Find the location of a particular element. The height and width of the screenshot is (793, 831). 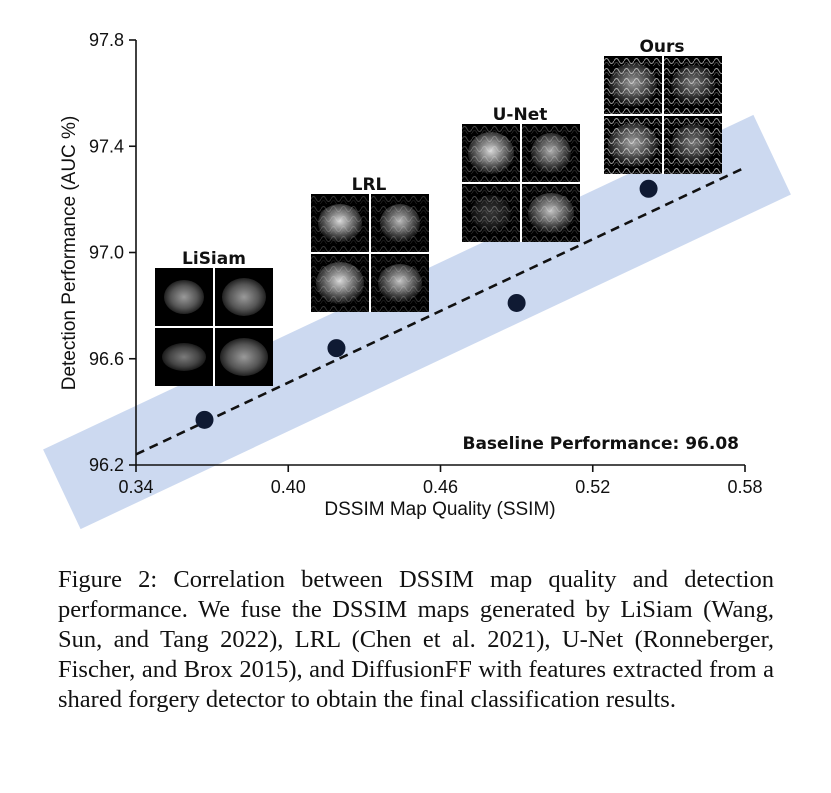

model-label: Ours is located at coordinates (661, 47).